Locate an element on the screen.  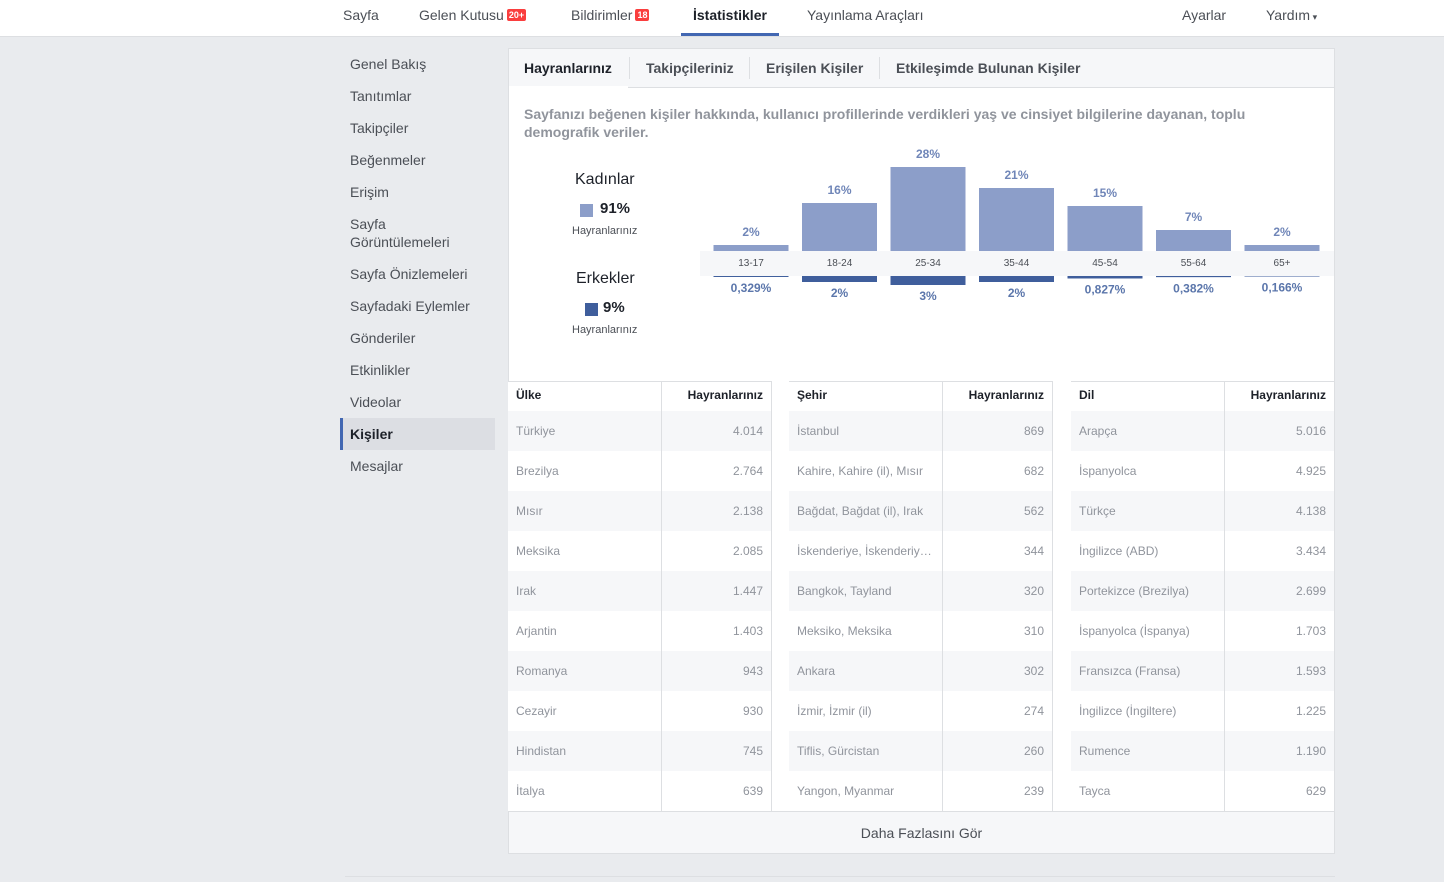
tab-separator is located at coordinates (749, 68).